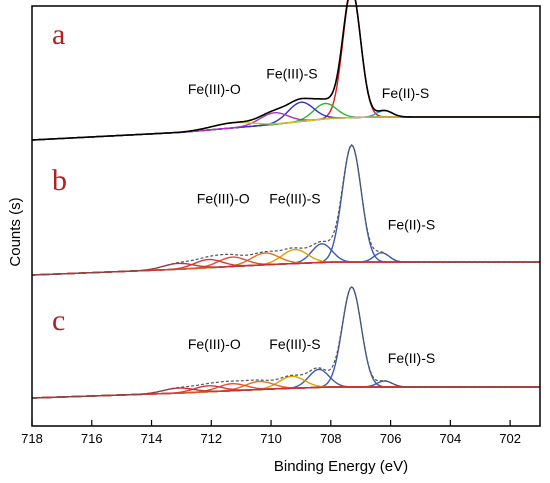 The height and width of the screenshot is (483, 550). What do you see at coordinates (59, 180) in the screenshot?
I see `panel-label-b: b` at bounding box center [59, 180].